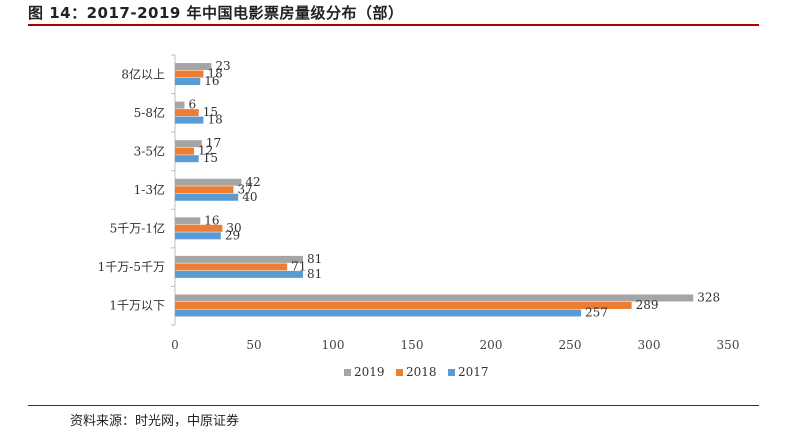  I want to click on category-label: 8亿以上, so click(143, 73).